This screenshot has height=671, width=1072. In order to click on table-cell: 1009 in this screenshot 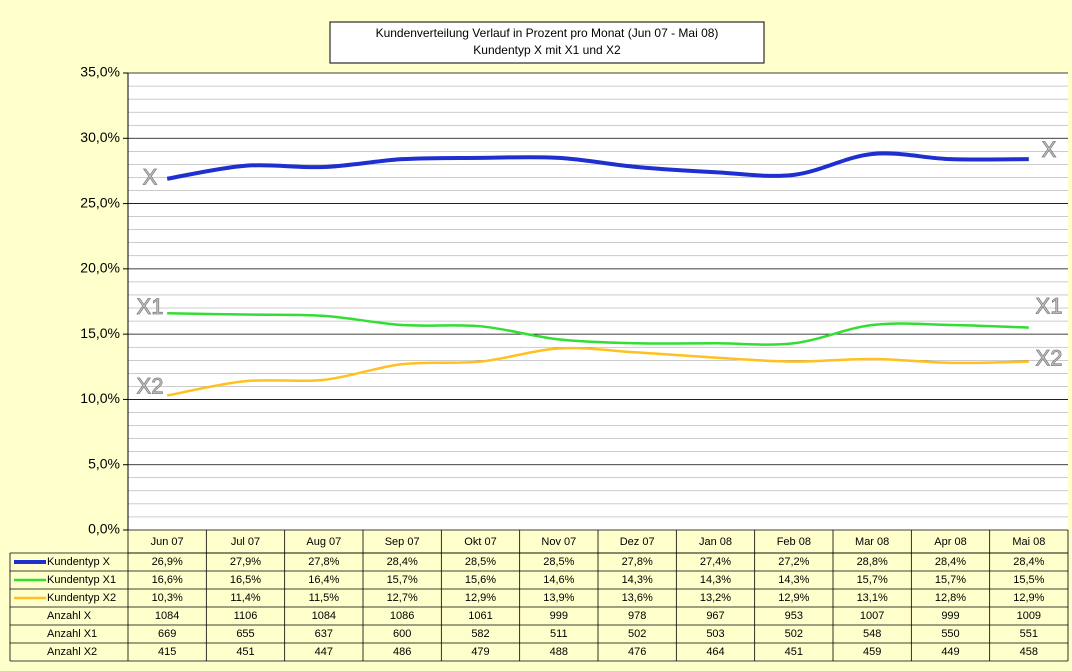, I will do `click(1029, 616)`.